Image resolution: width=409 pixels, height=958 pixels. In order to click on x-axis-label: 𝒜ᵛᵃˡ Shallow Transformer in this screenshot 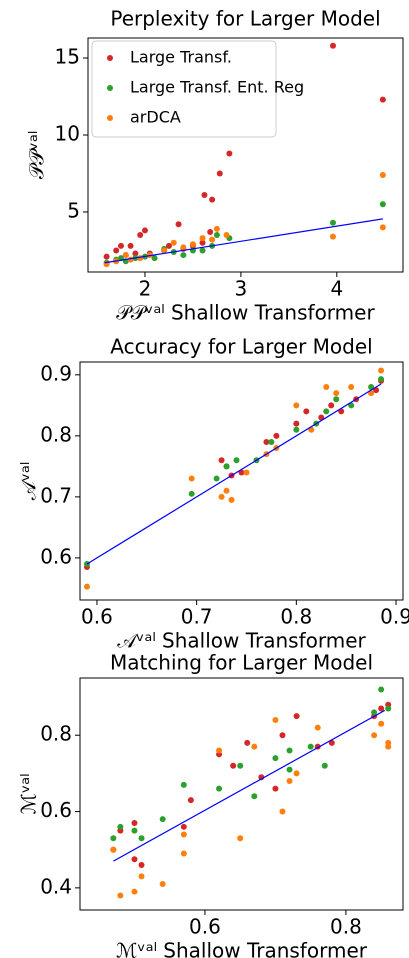, I will do `click(241, 641)`.